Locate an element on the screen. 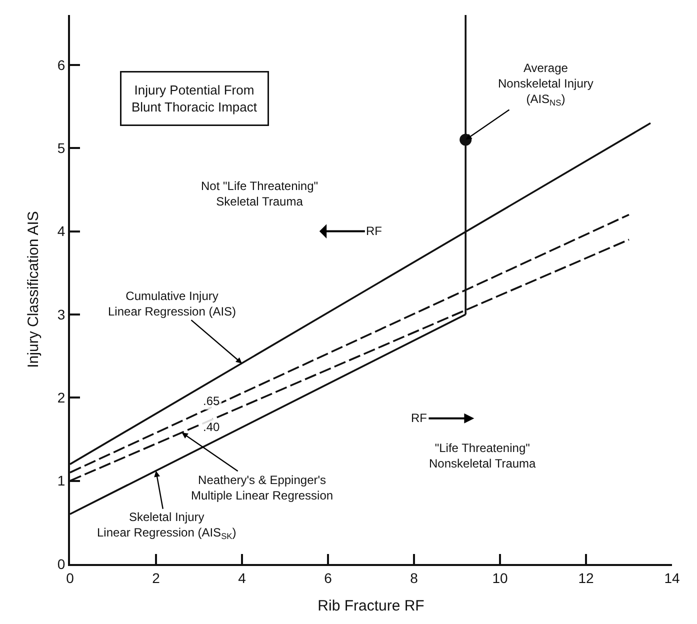  y-tick-label: 5 is located at coordinates (61, 148).